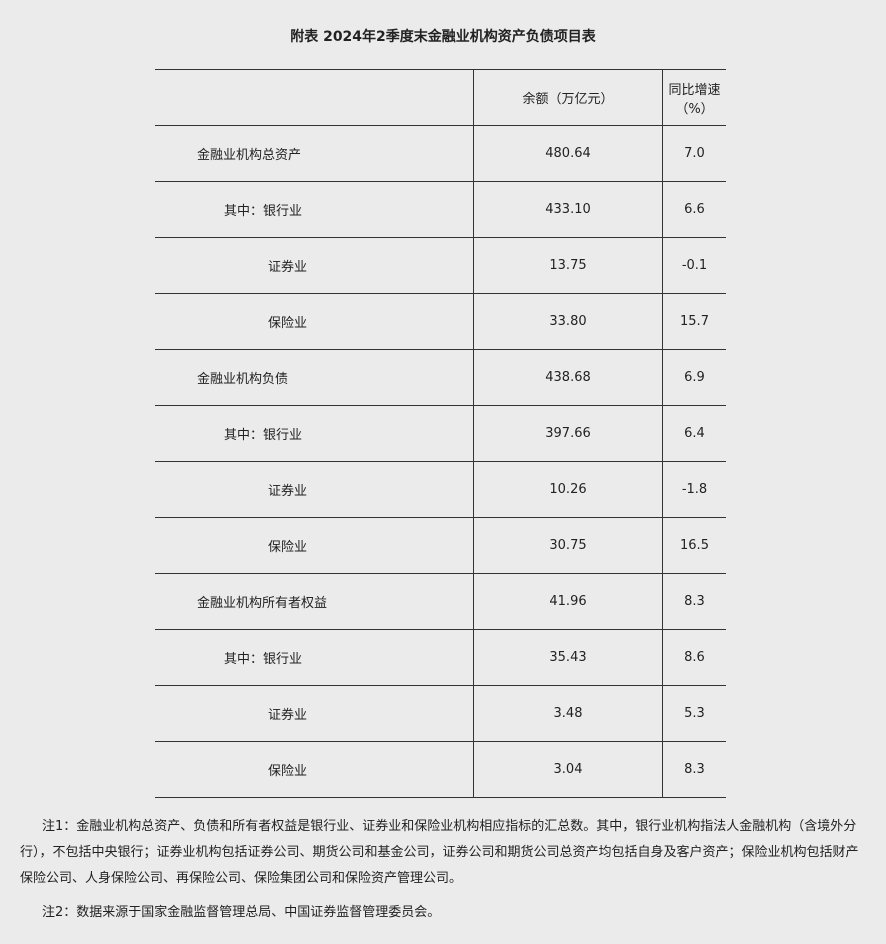  Describe the element at coordinates (694, 265) in the screenshot. I see `row-growth: -0.1` at that location.